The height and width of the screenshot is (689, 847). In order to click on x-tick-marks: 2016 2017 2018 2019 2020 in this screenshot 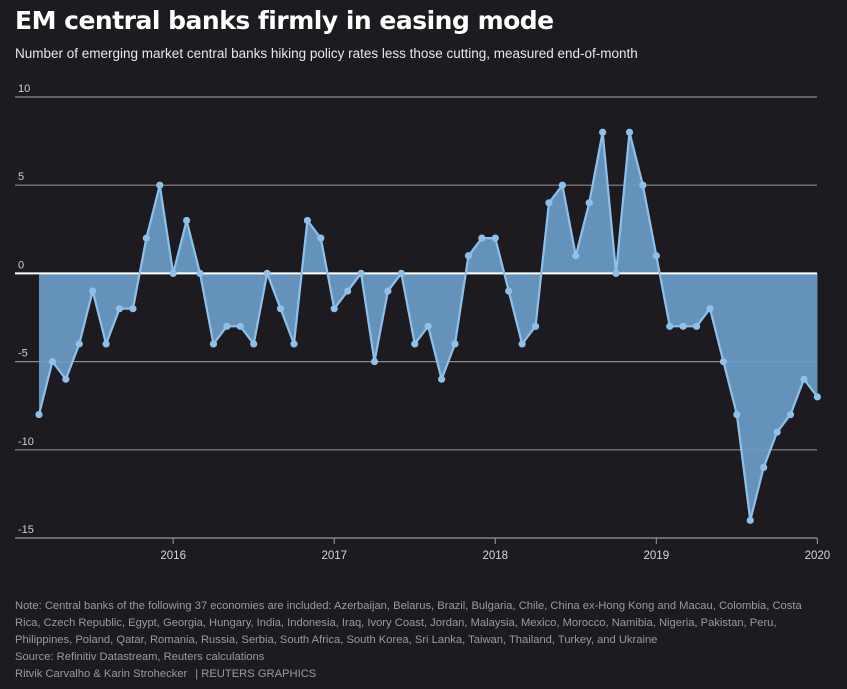, I will do `click(495, 550)`.